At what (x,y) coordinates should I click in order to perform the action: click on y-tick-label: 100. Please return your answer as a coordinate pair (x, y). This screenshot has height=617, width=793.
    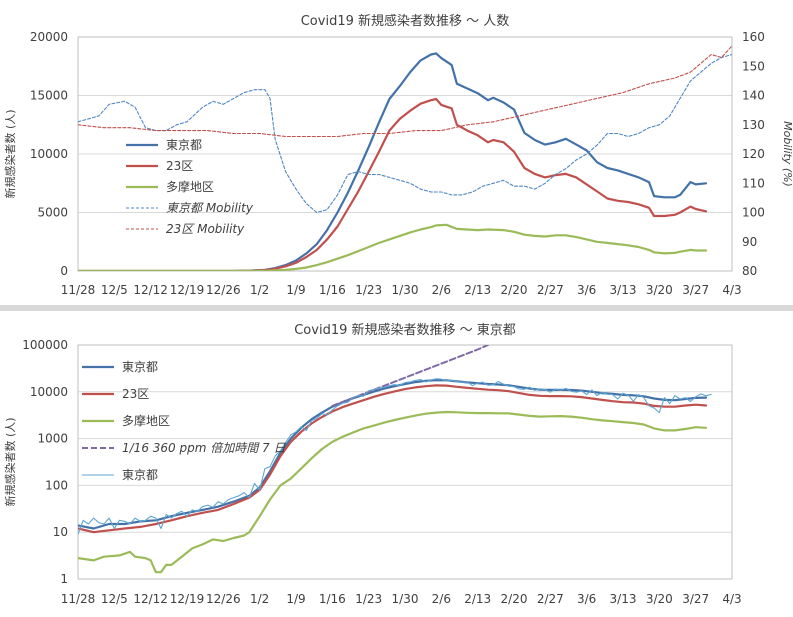
    Looking at the image, I should click on (56, 485).